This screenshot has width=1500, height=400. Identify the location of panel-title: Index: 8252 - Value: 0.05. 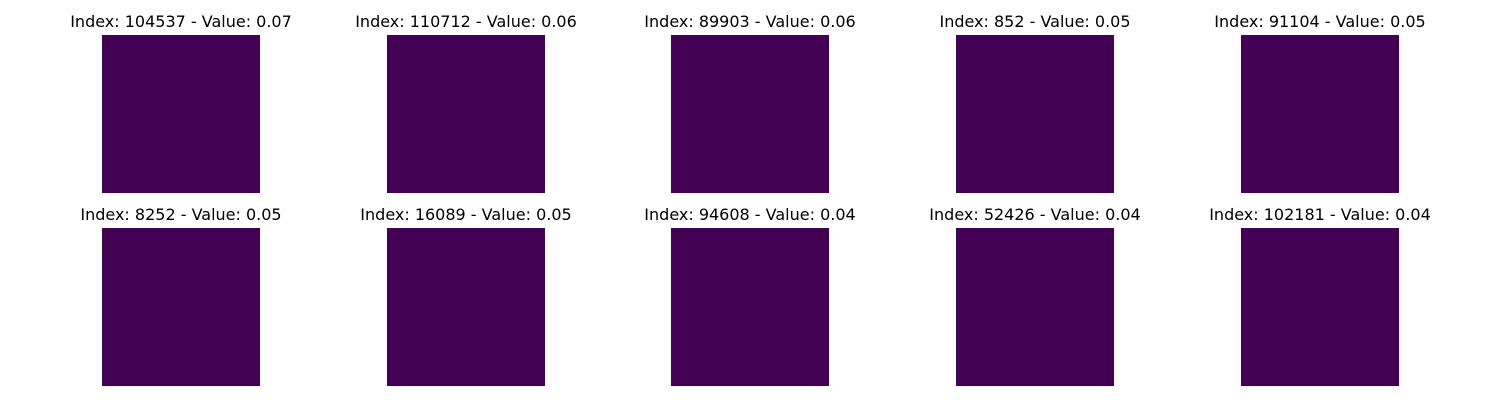
(180, 214).